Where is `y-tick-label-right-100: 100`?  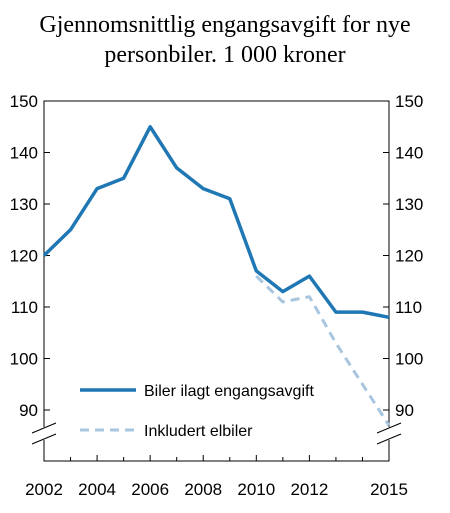
y-tick-label-right-100: 100 is located at coordinates (409, 359).